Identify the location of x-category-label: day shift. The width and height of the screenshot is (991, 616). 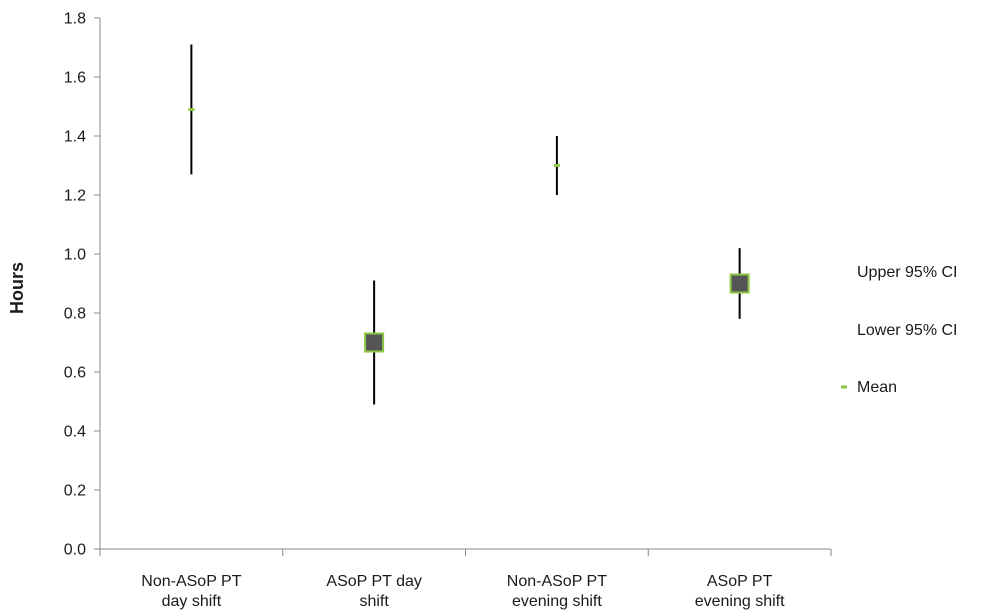
(192, 601).